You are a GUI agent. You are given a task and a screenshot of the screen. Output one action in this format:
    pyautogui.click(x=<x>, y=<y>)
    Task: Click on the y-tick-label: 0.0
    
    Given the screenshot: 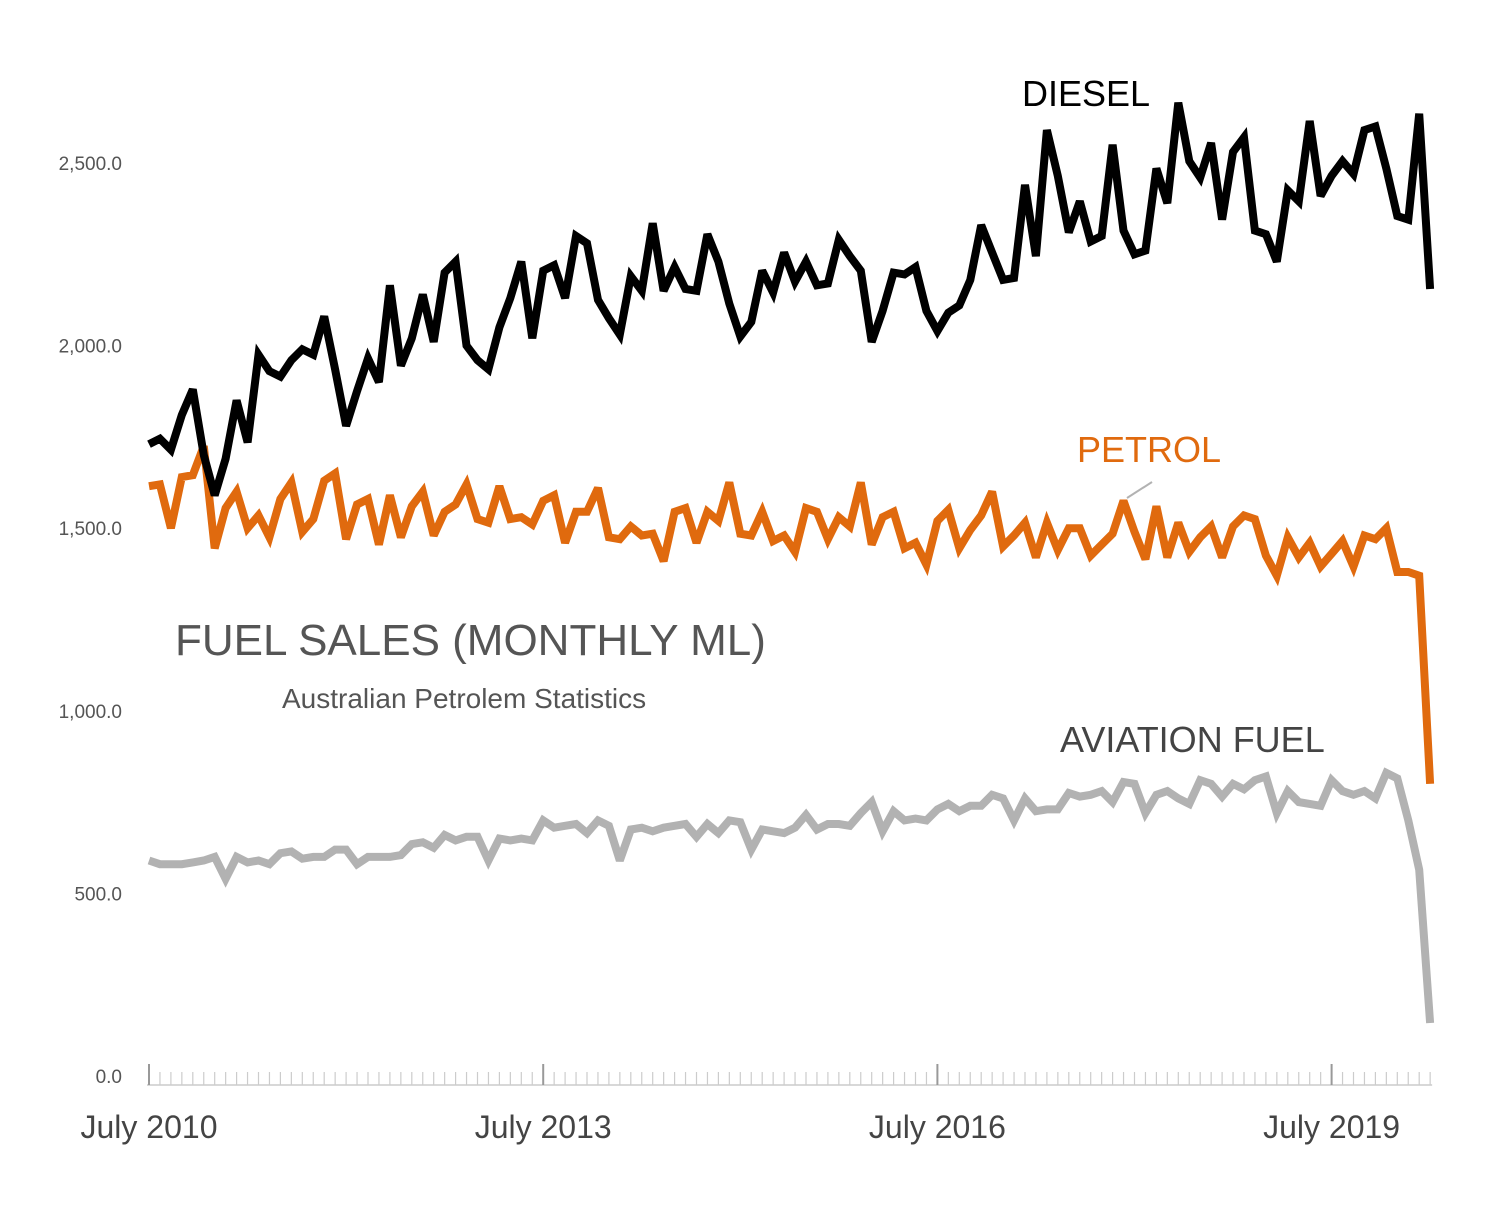 What is the action you would take?
    pyautogui.click(x=109, y=1077)
    